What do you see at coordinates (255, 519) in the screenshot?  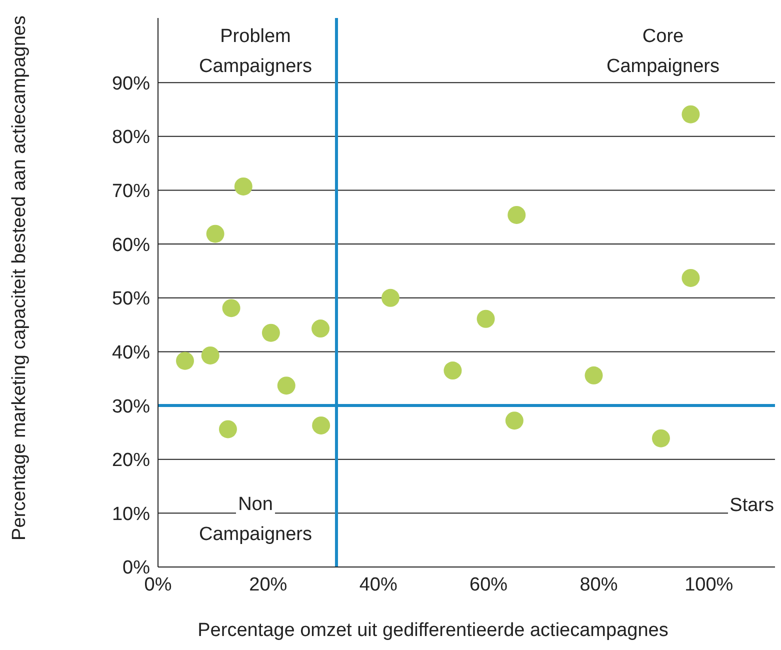 I see `annotation: Non Campaigners` at bounding box center [255, 519].